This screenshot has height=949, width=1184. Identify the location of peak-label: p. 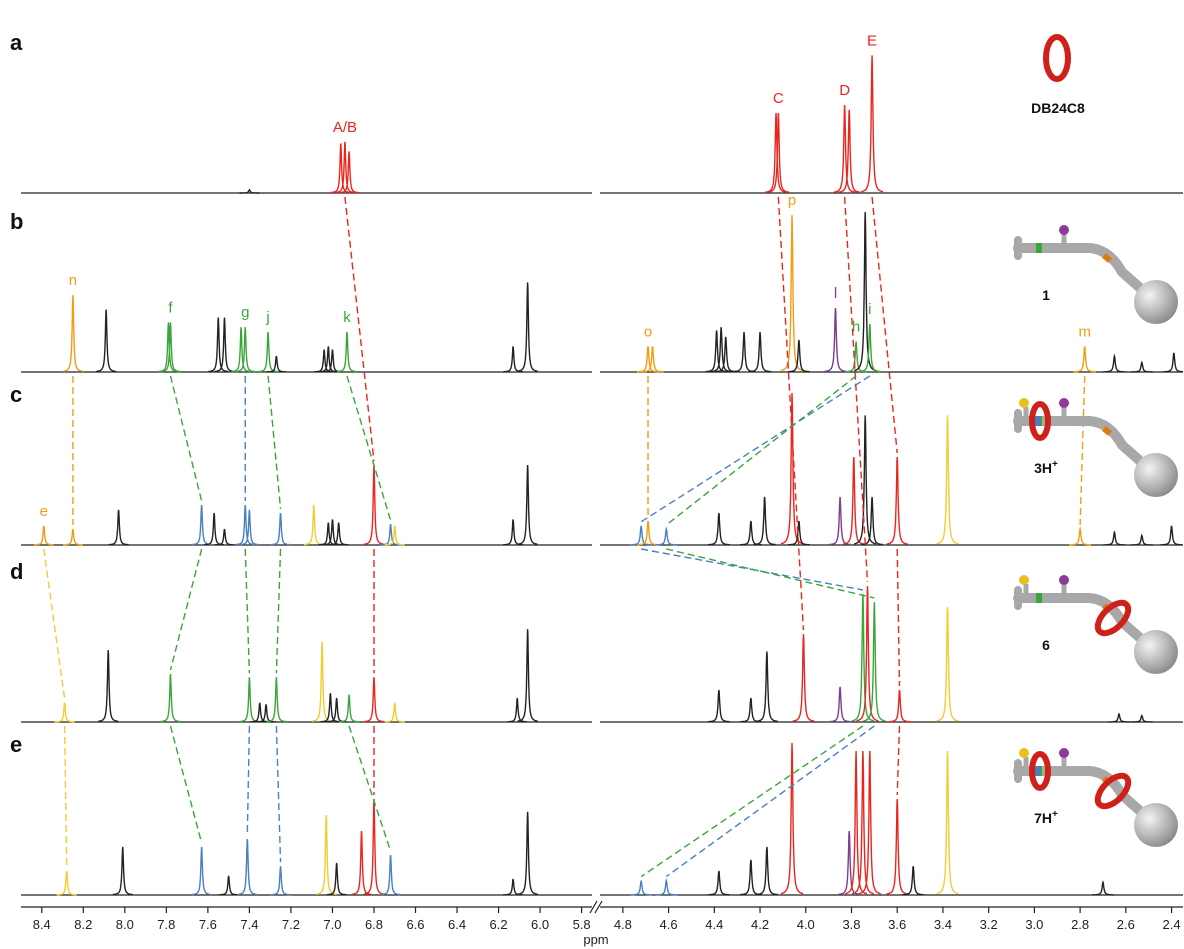
(792, 200).